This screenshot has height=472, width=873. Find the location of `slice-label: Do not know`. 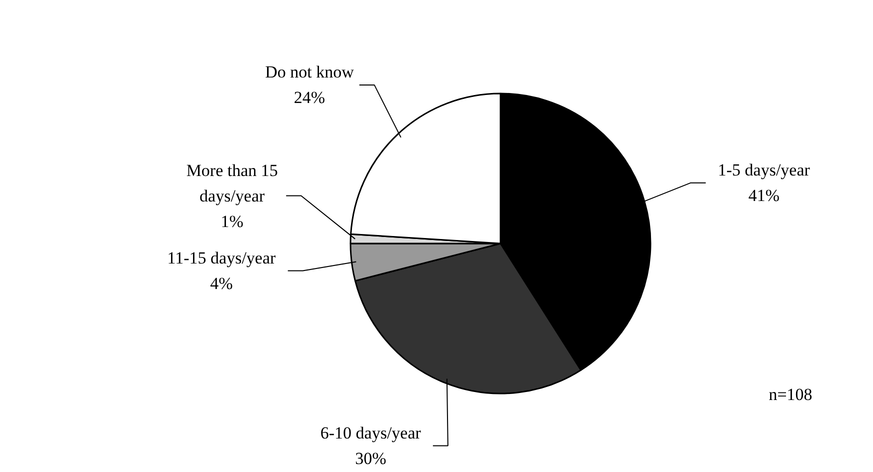

slice-label: Do not know is located at coordinates (310, 72).